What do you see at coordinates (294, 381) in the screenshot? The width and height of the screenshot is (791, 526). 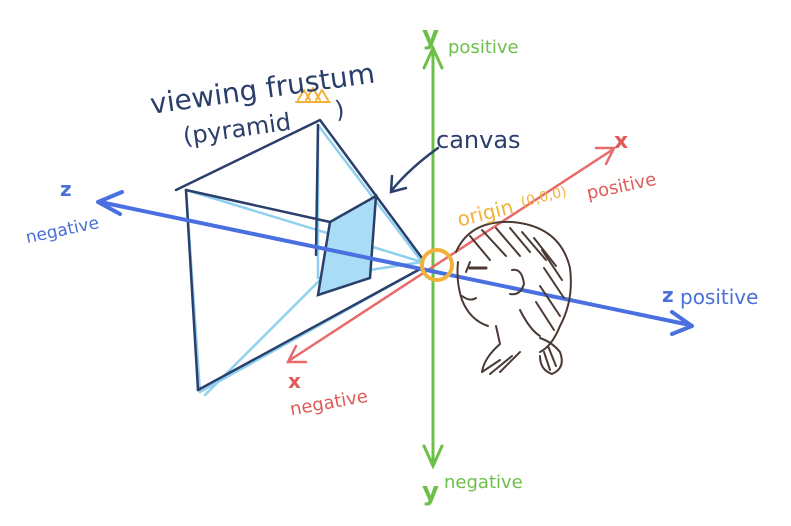 I see `x-axis-letter-left: x` at bounding box center [294, 381].